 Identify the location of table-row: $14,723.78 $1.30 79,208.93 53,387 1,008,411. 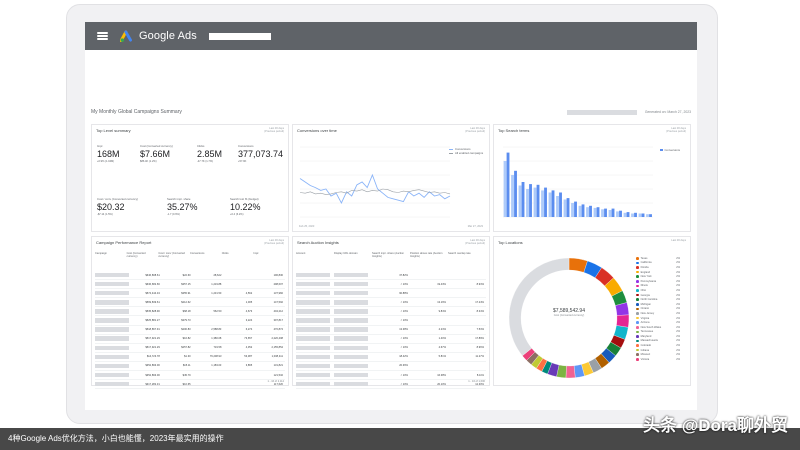
(190, 357).